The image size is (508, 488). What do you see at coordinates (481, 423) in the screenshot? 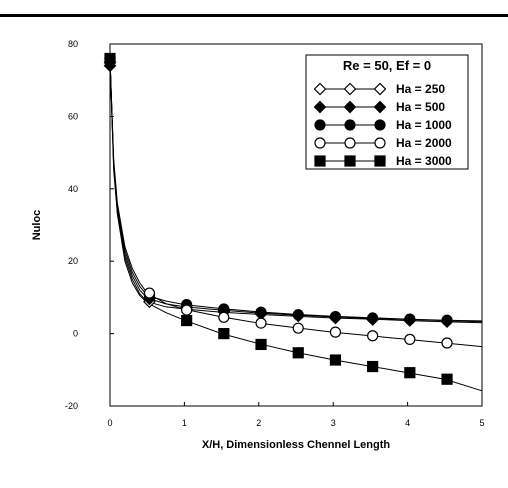
I see `x-tick-label: 5` at bounding box center [481, 423].